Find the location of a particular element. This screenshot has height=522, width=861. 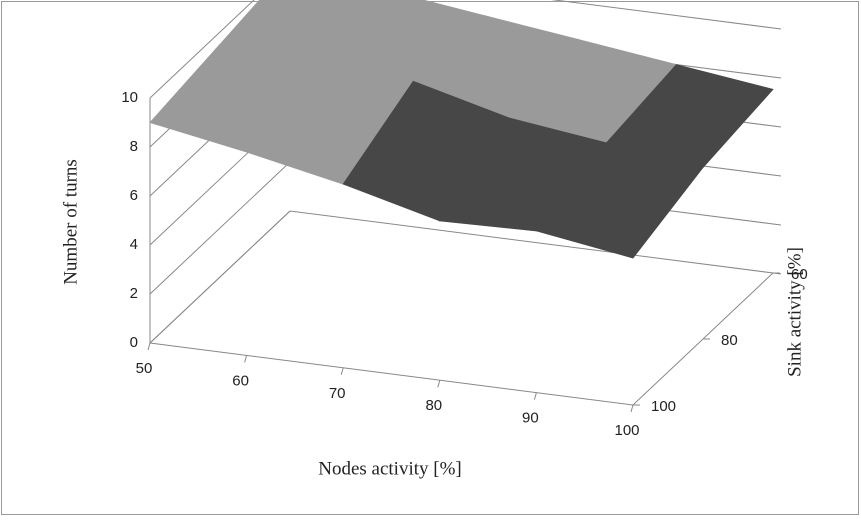

y-tick-label: 4 is located at coordinates (134, 244).